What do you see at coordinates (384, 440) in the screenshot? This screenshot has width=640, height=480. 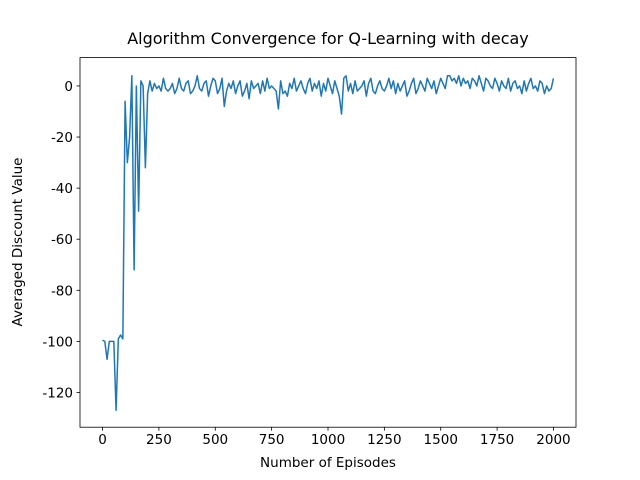 I see `x-tick-label: 1250` at bounding box center [384, 440].